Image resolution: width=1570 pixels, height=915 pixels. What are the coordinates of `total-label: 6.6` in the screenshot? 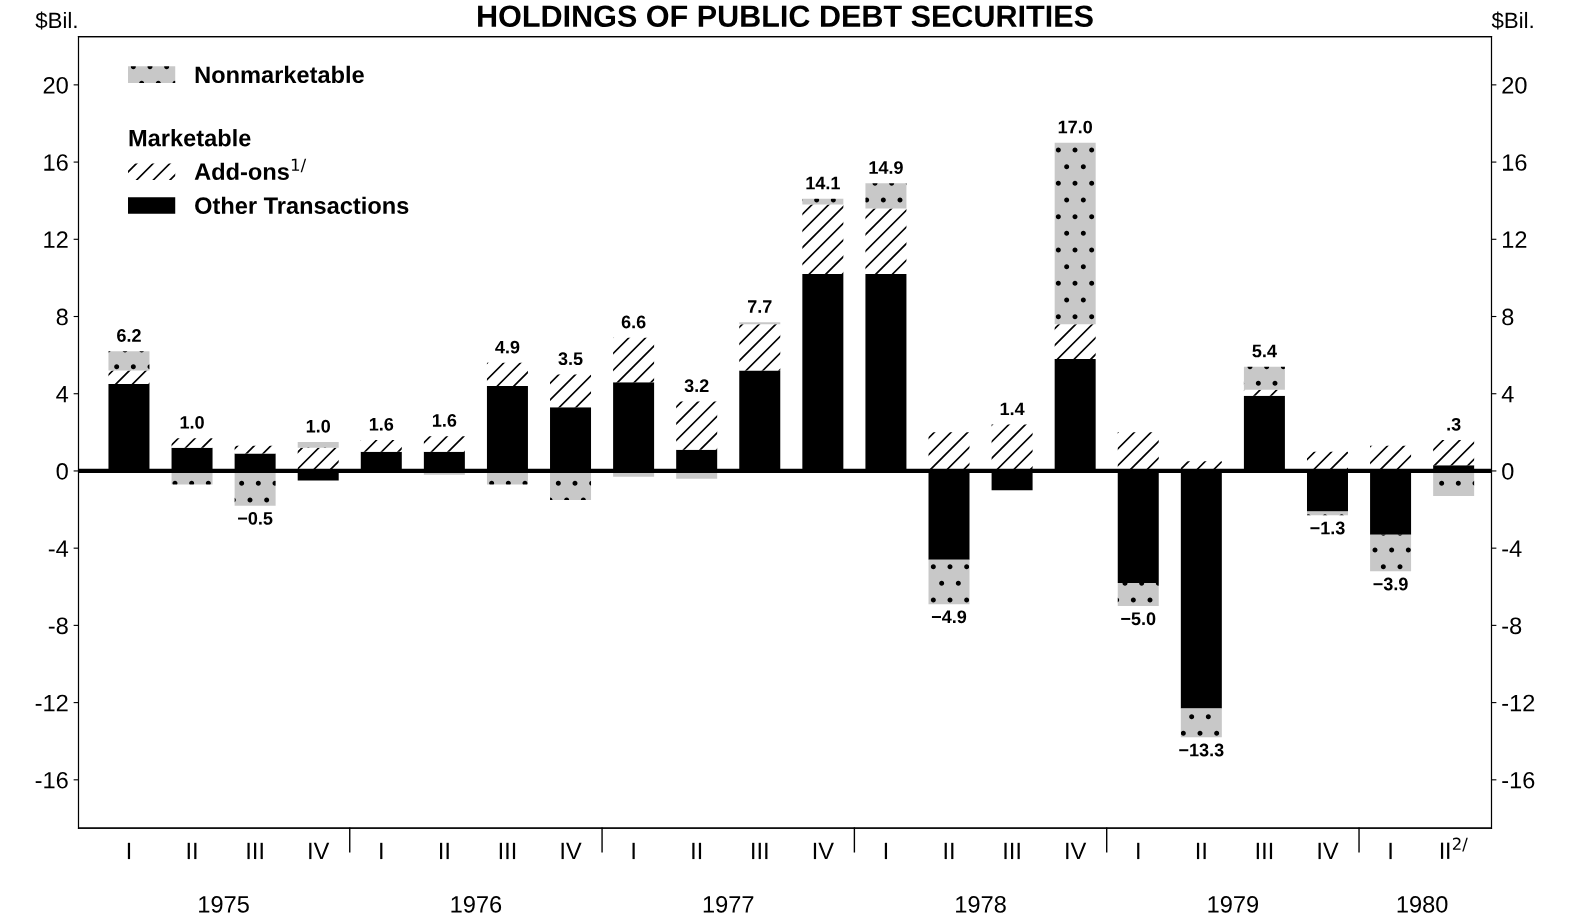 It's located at (633, 322).